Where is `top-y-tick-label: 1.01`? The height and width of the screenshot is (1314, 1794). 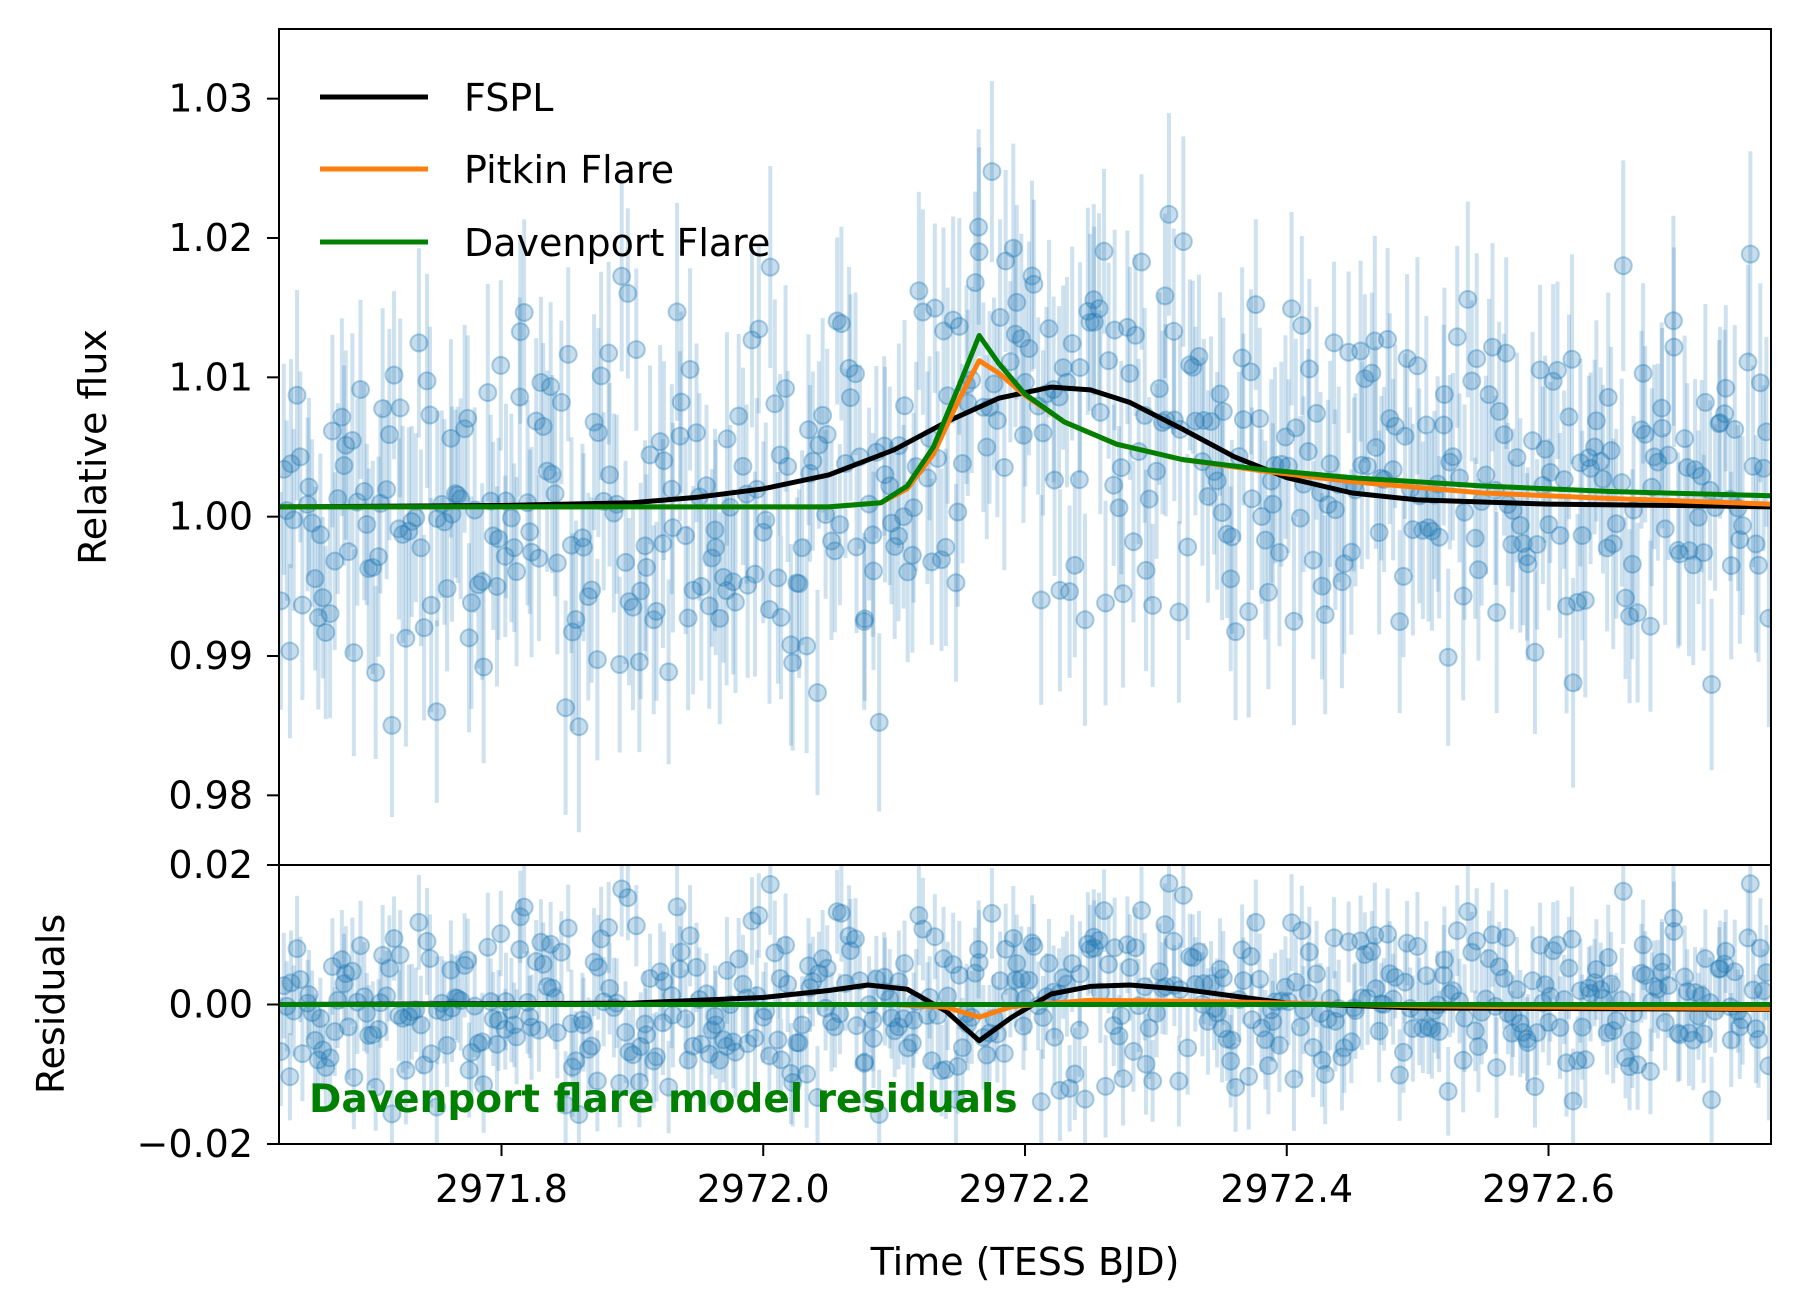
top-y-tick-label: 1.01 is located at coordinates (210, 377).